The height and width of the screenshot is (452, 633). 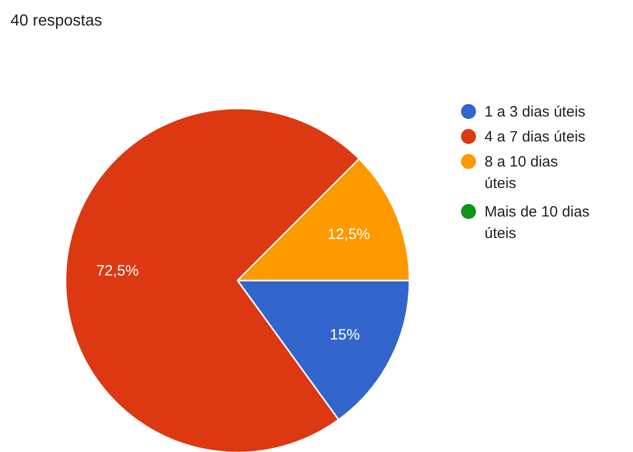 What do you see at coordinates (535, 112) in the screenshot?
I see `legend-label: 1 a 3 dias úteis` at bounding box center [535, 112].